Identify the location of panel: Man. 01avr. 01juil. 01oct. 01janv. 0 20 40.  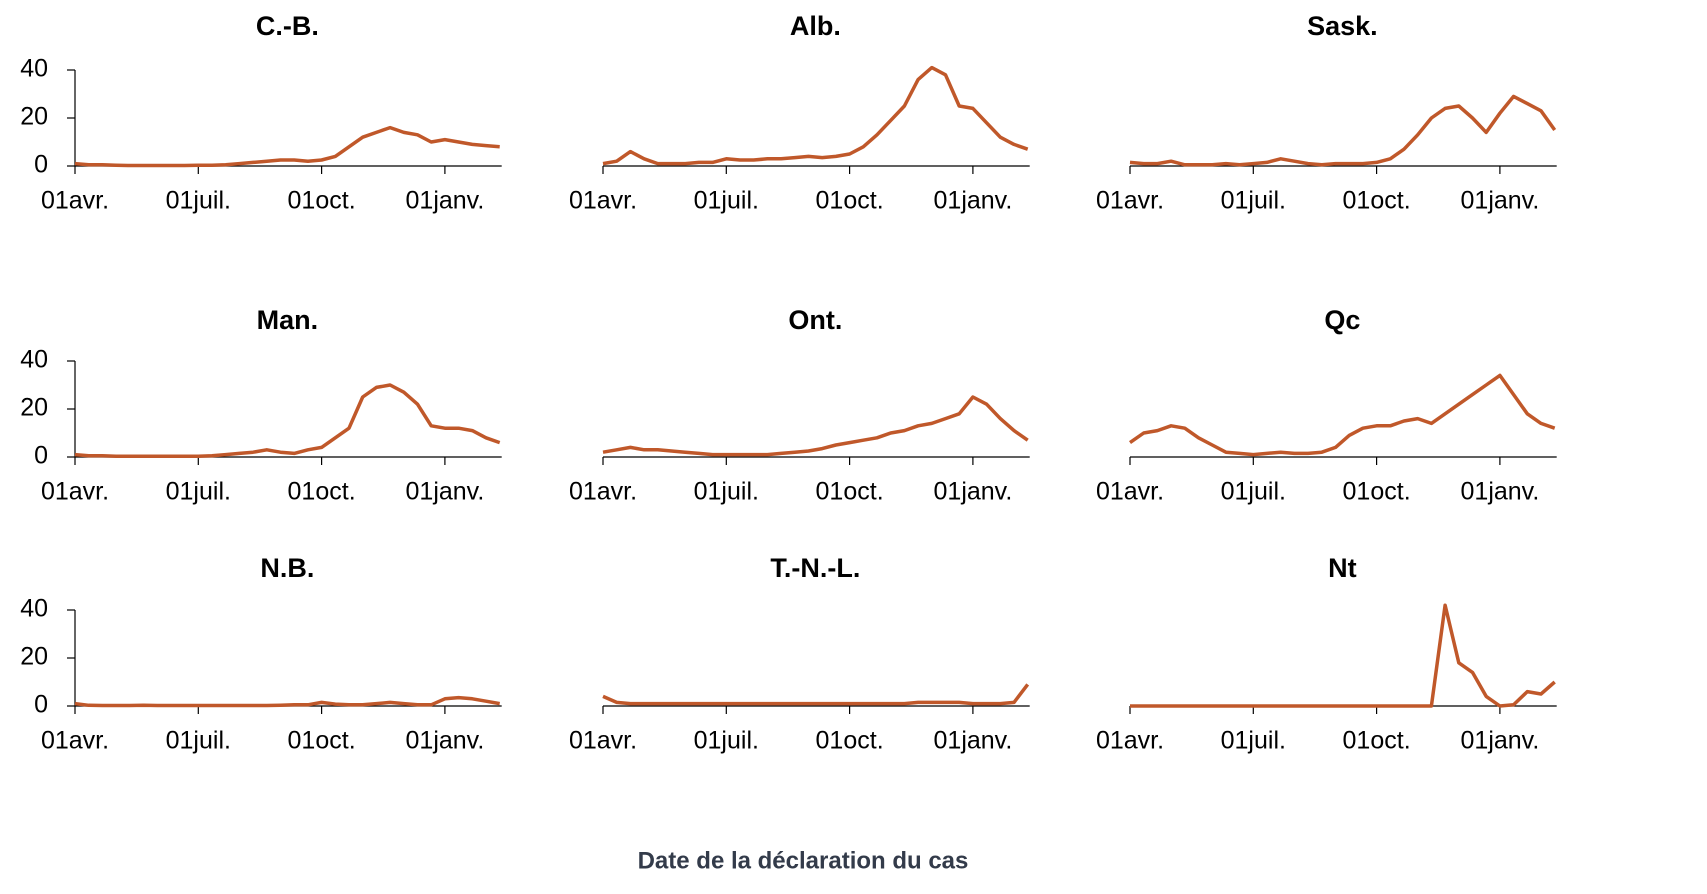
(261, 405).